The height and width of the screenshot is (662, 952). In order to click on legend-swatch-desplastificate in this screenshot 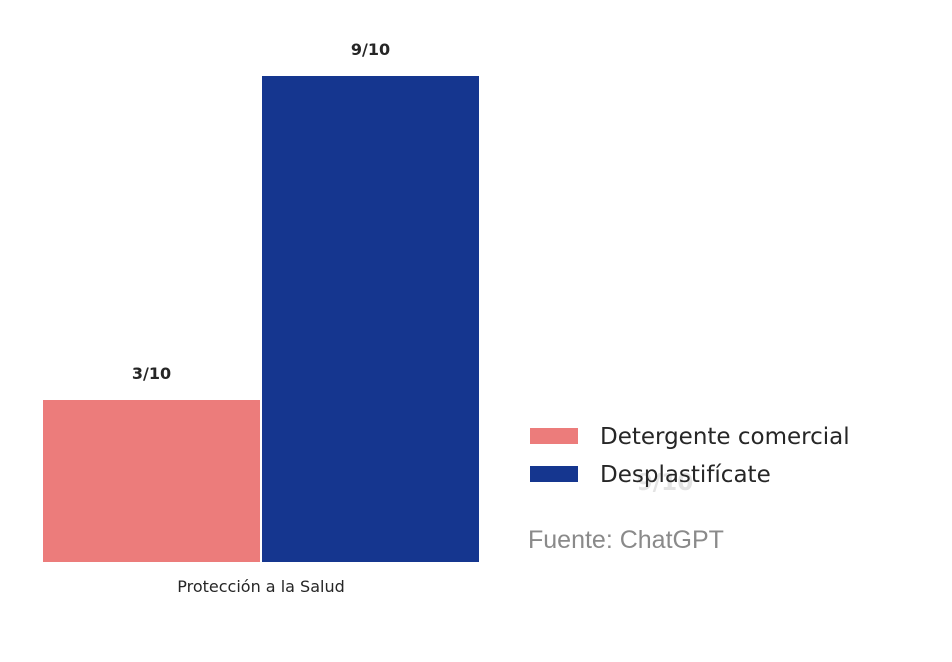, I will do `click(554, 474)`.